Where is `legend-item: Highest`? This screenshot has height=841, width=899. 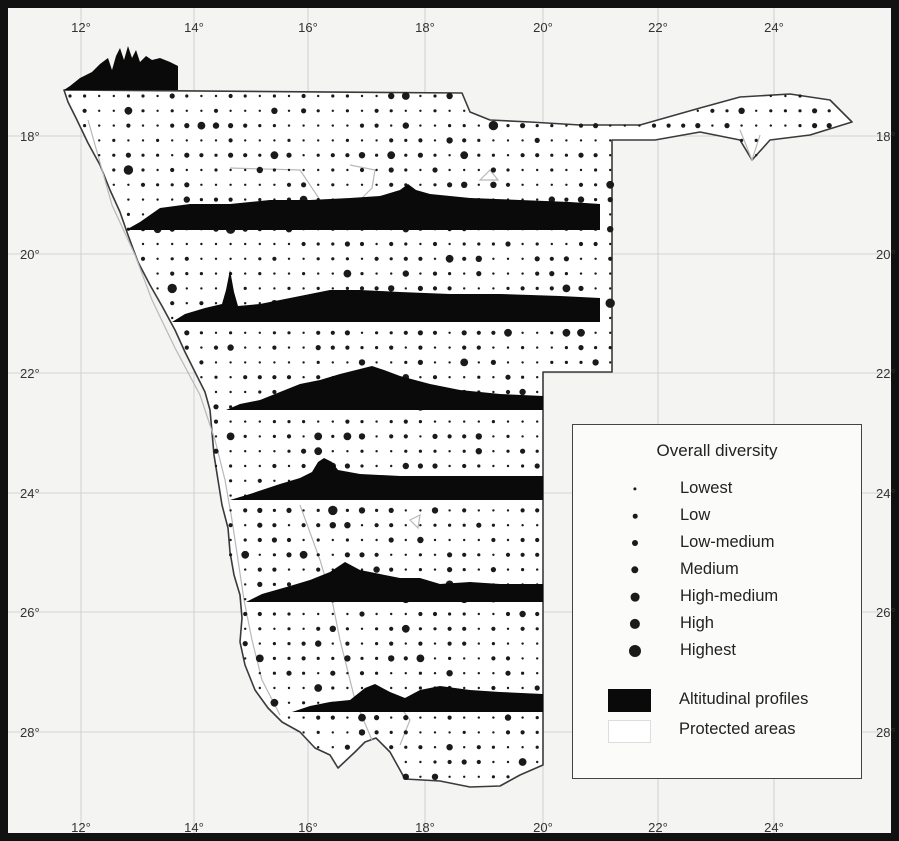 legend-item: Highest is located at coordinates (717, 651).